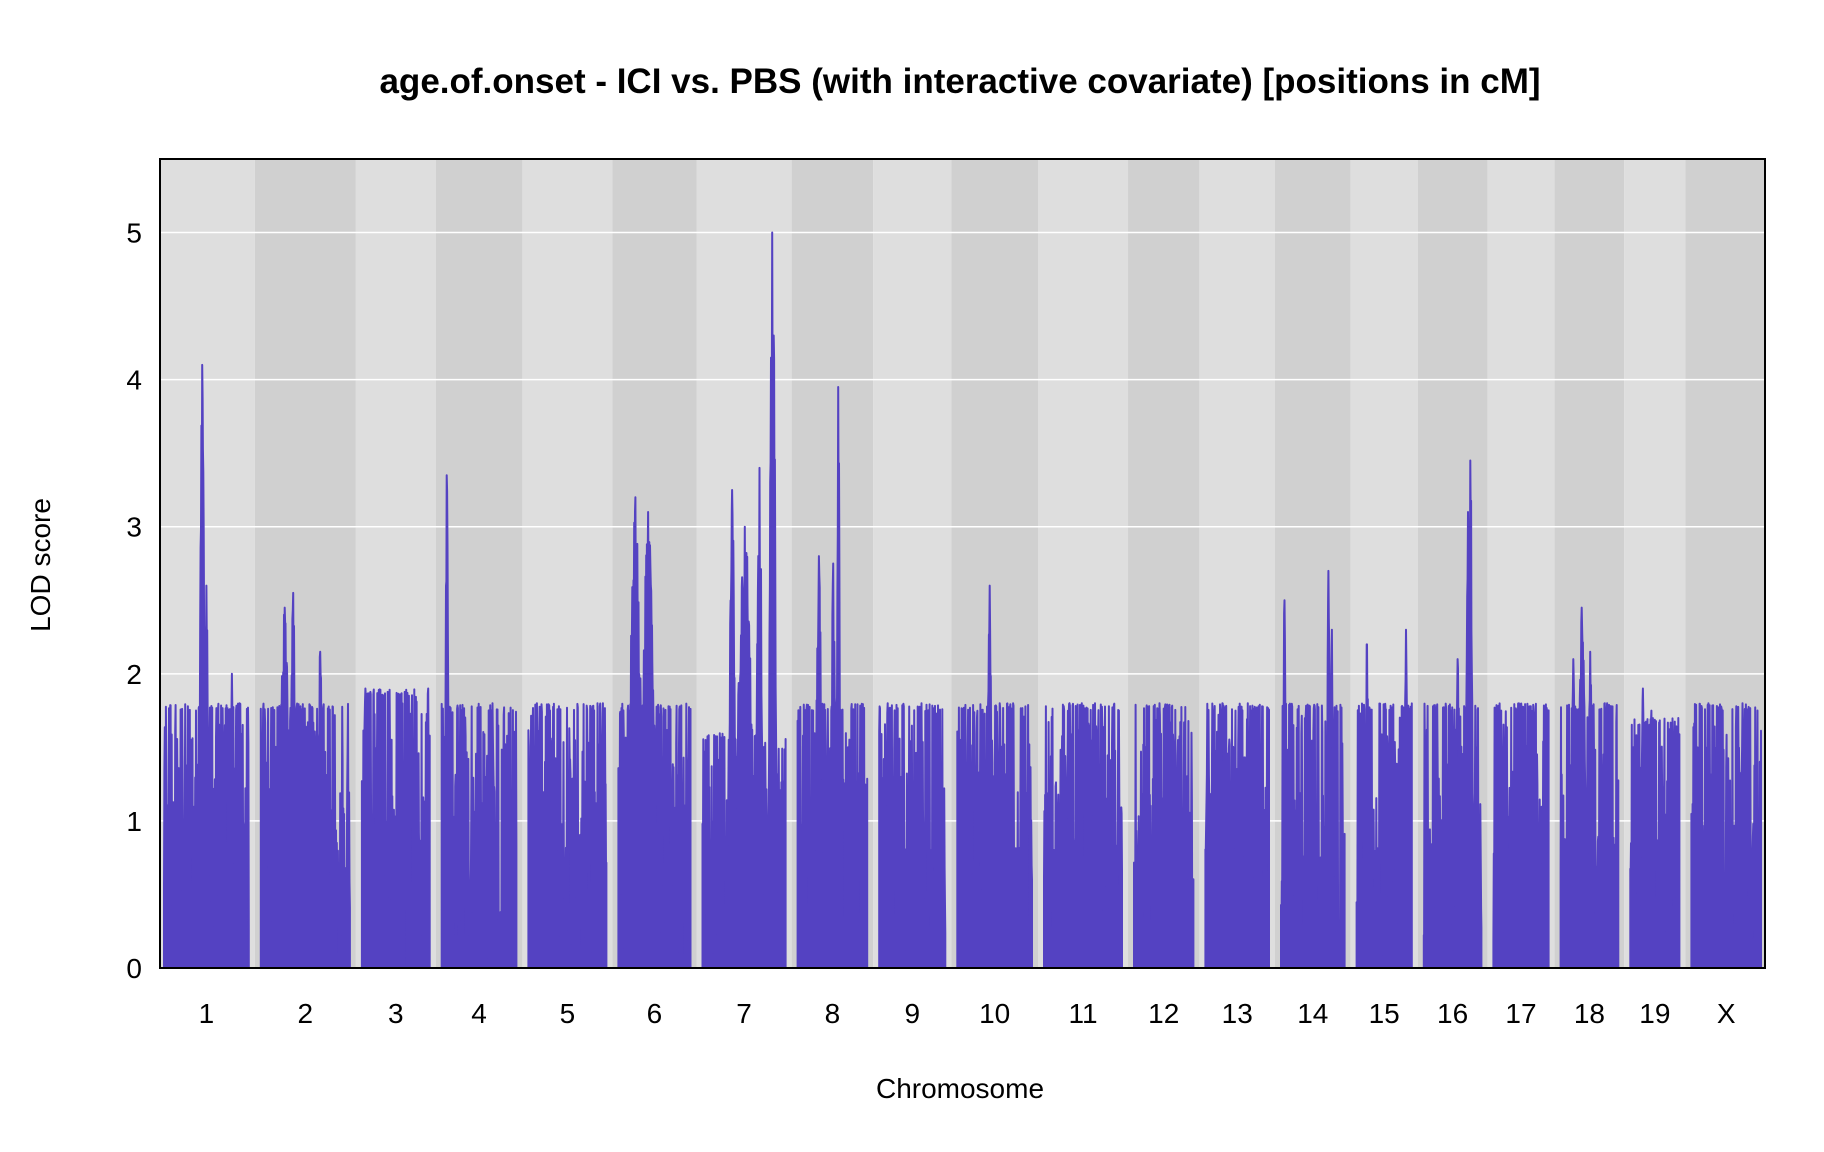 The width and height of the screenshot is (1824, 1152). I want to click on x-tick-label-chr5: 5, so click(568, 1013).